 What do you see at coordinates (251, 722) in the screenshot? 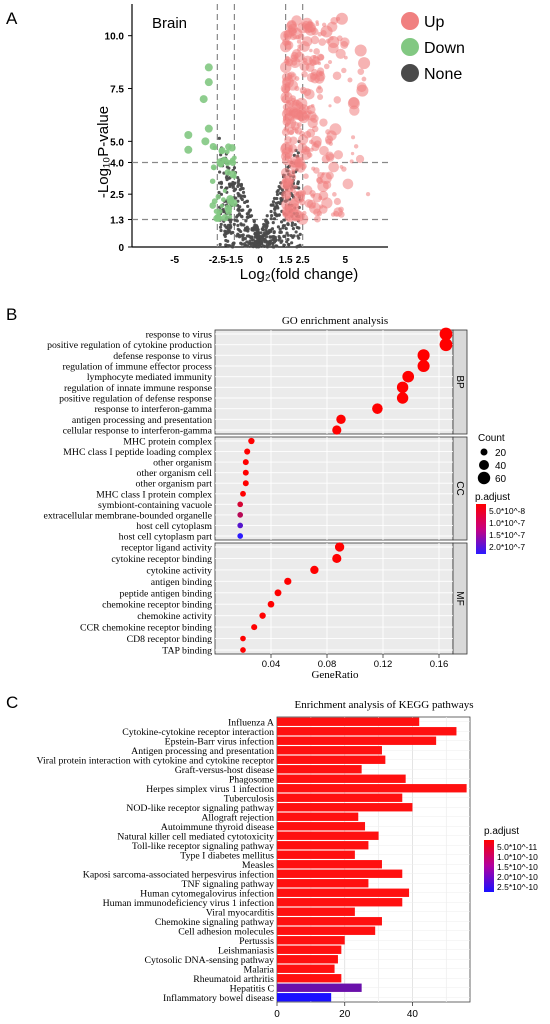
I see `kegg-category-label: Influenza A` at bounding box center [251, 722].